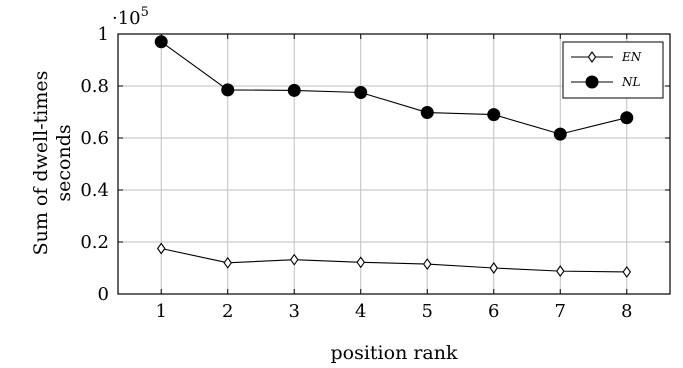 Image resolution: width=683 pixels, height=368 pixels. I want to click on legend: EN NL, so click(613, 70).